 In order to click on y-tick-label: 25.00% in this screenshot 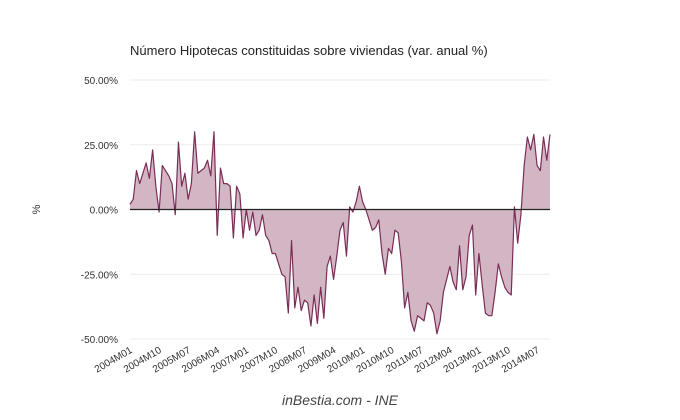, I will do `click(101, 146)`.